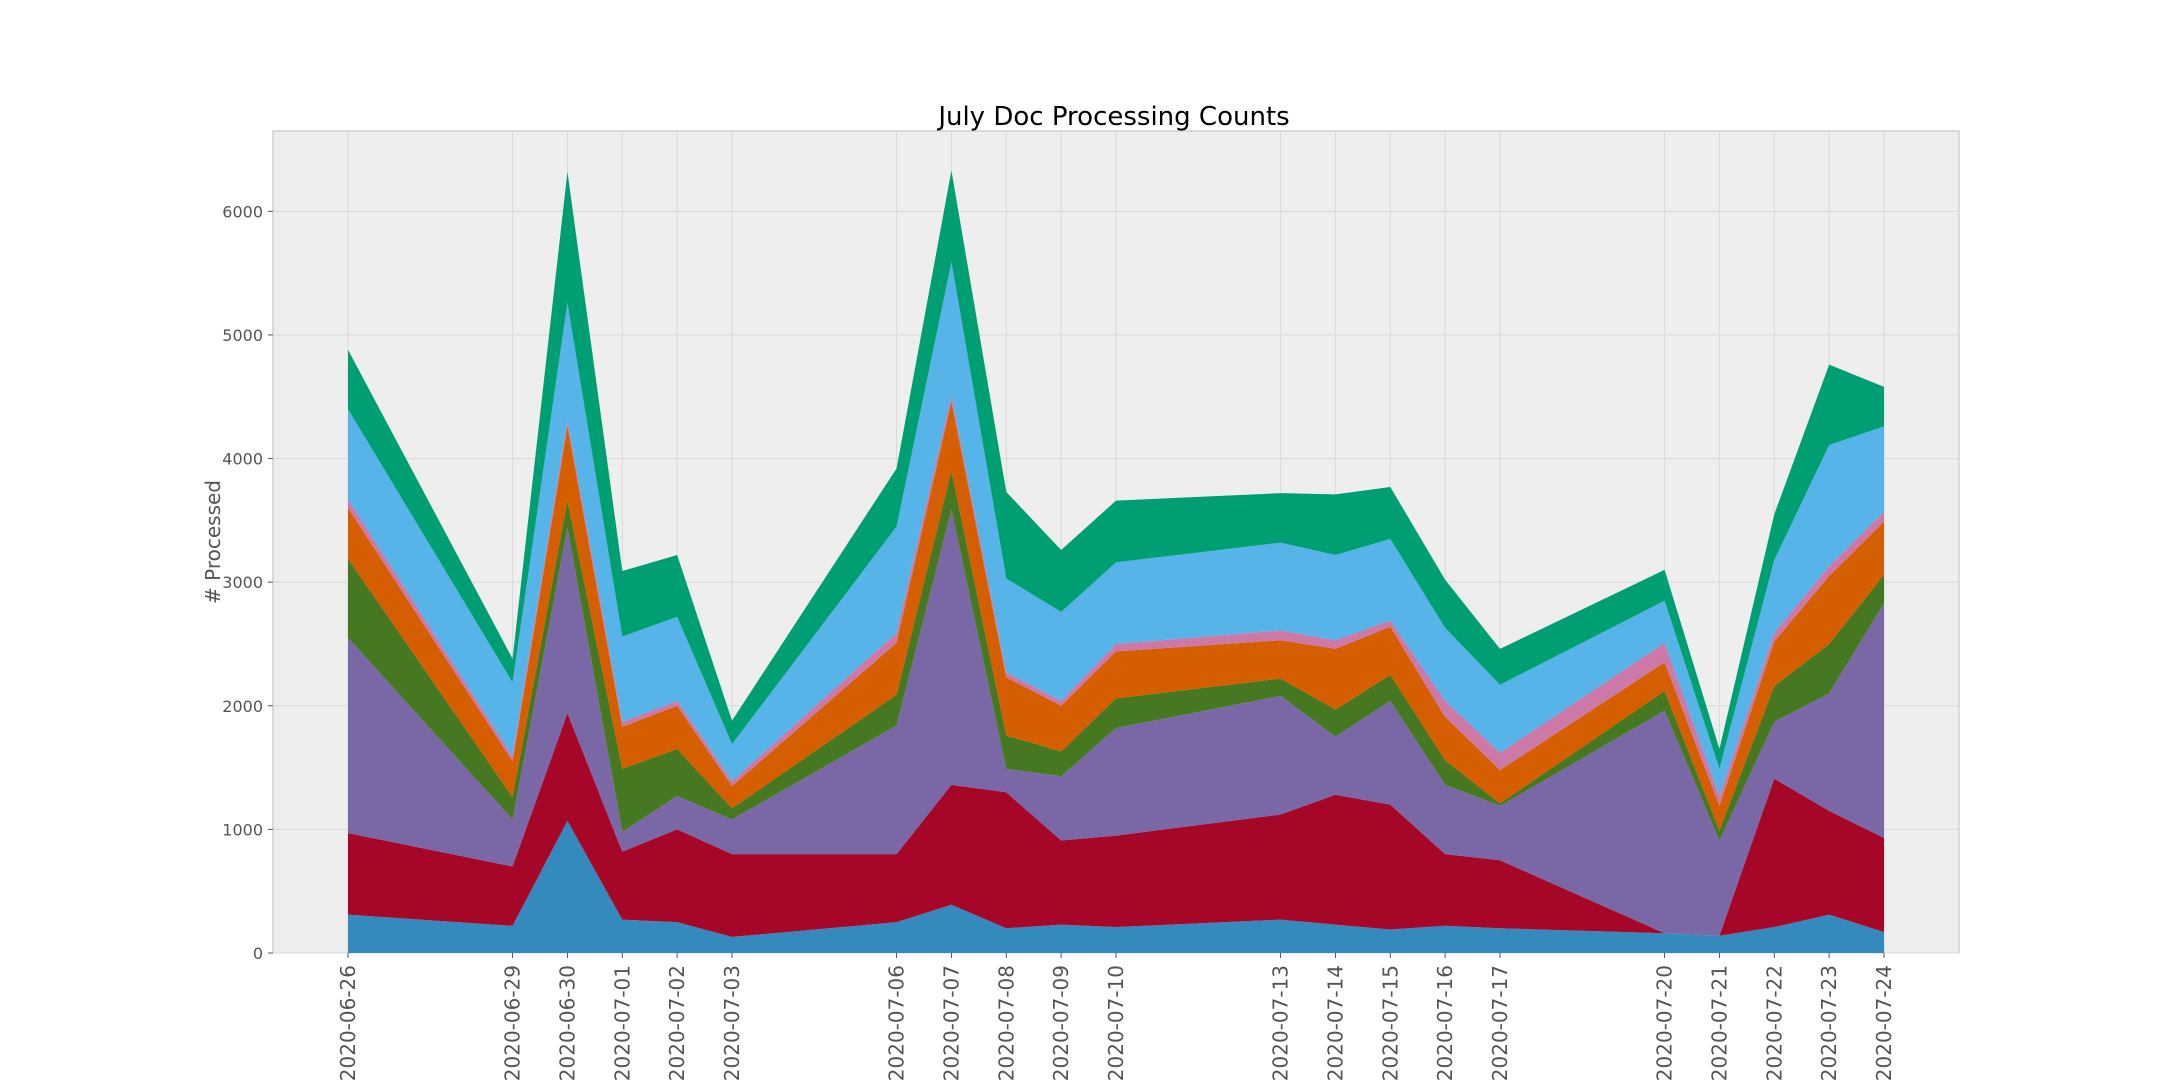 The width and height of the screenshot is (2160, 1080). What do you see at coordinates (348, 1022) in the screenshot?
I see `x-tick-label: 2020-06-26` at bounding box center [348, 1022].